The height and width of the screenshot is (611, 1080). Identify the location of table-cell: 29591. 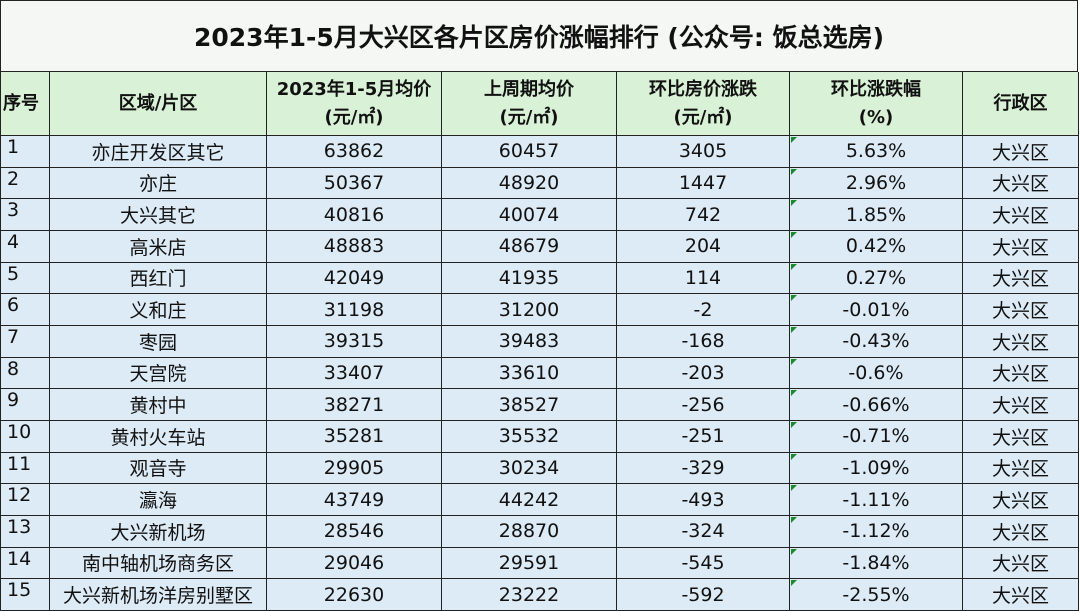
(529, 563).